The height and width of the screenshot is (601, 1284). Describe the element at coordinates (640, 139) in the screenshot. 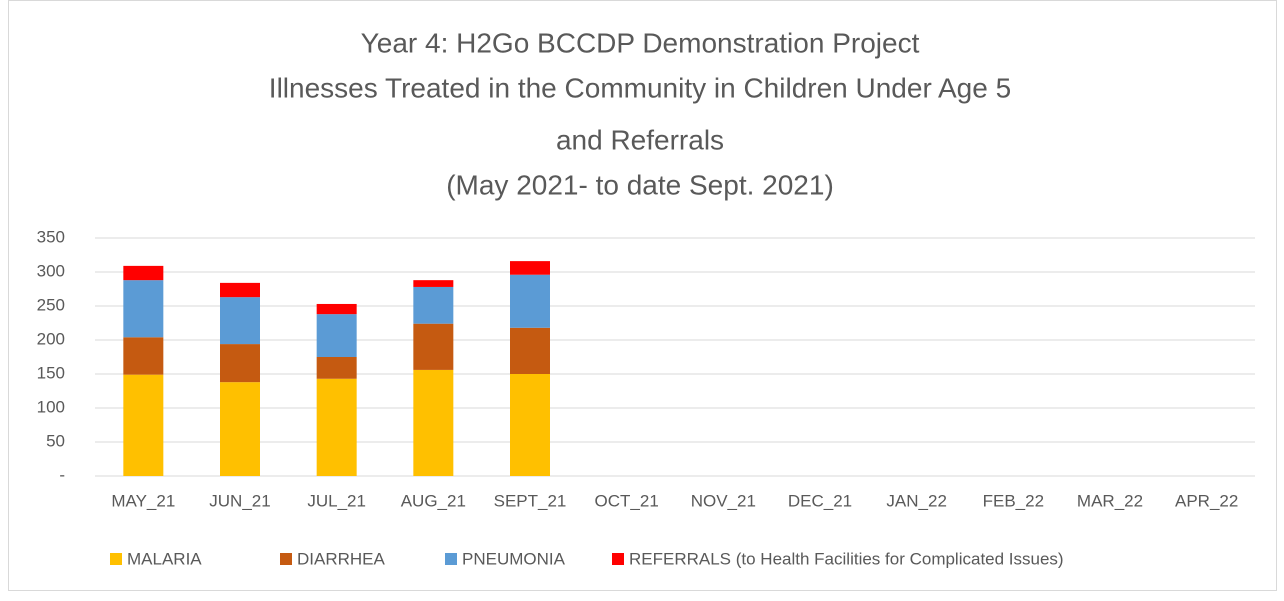

I see `chart-title: and Referrals` at that location.